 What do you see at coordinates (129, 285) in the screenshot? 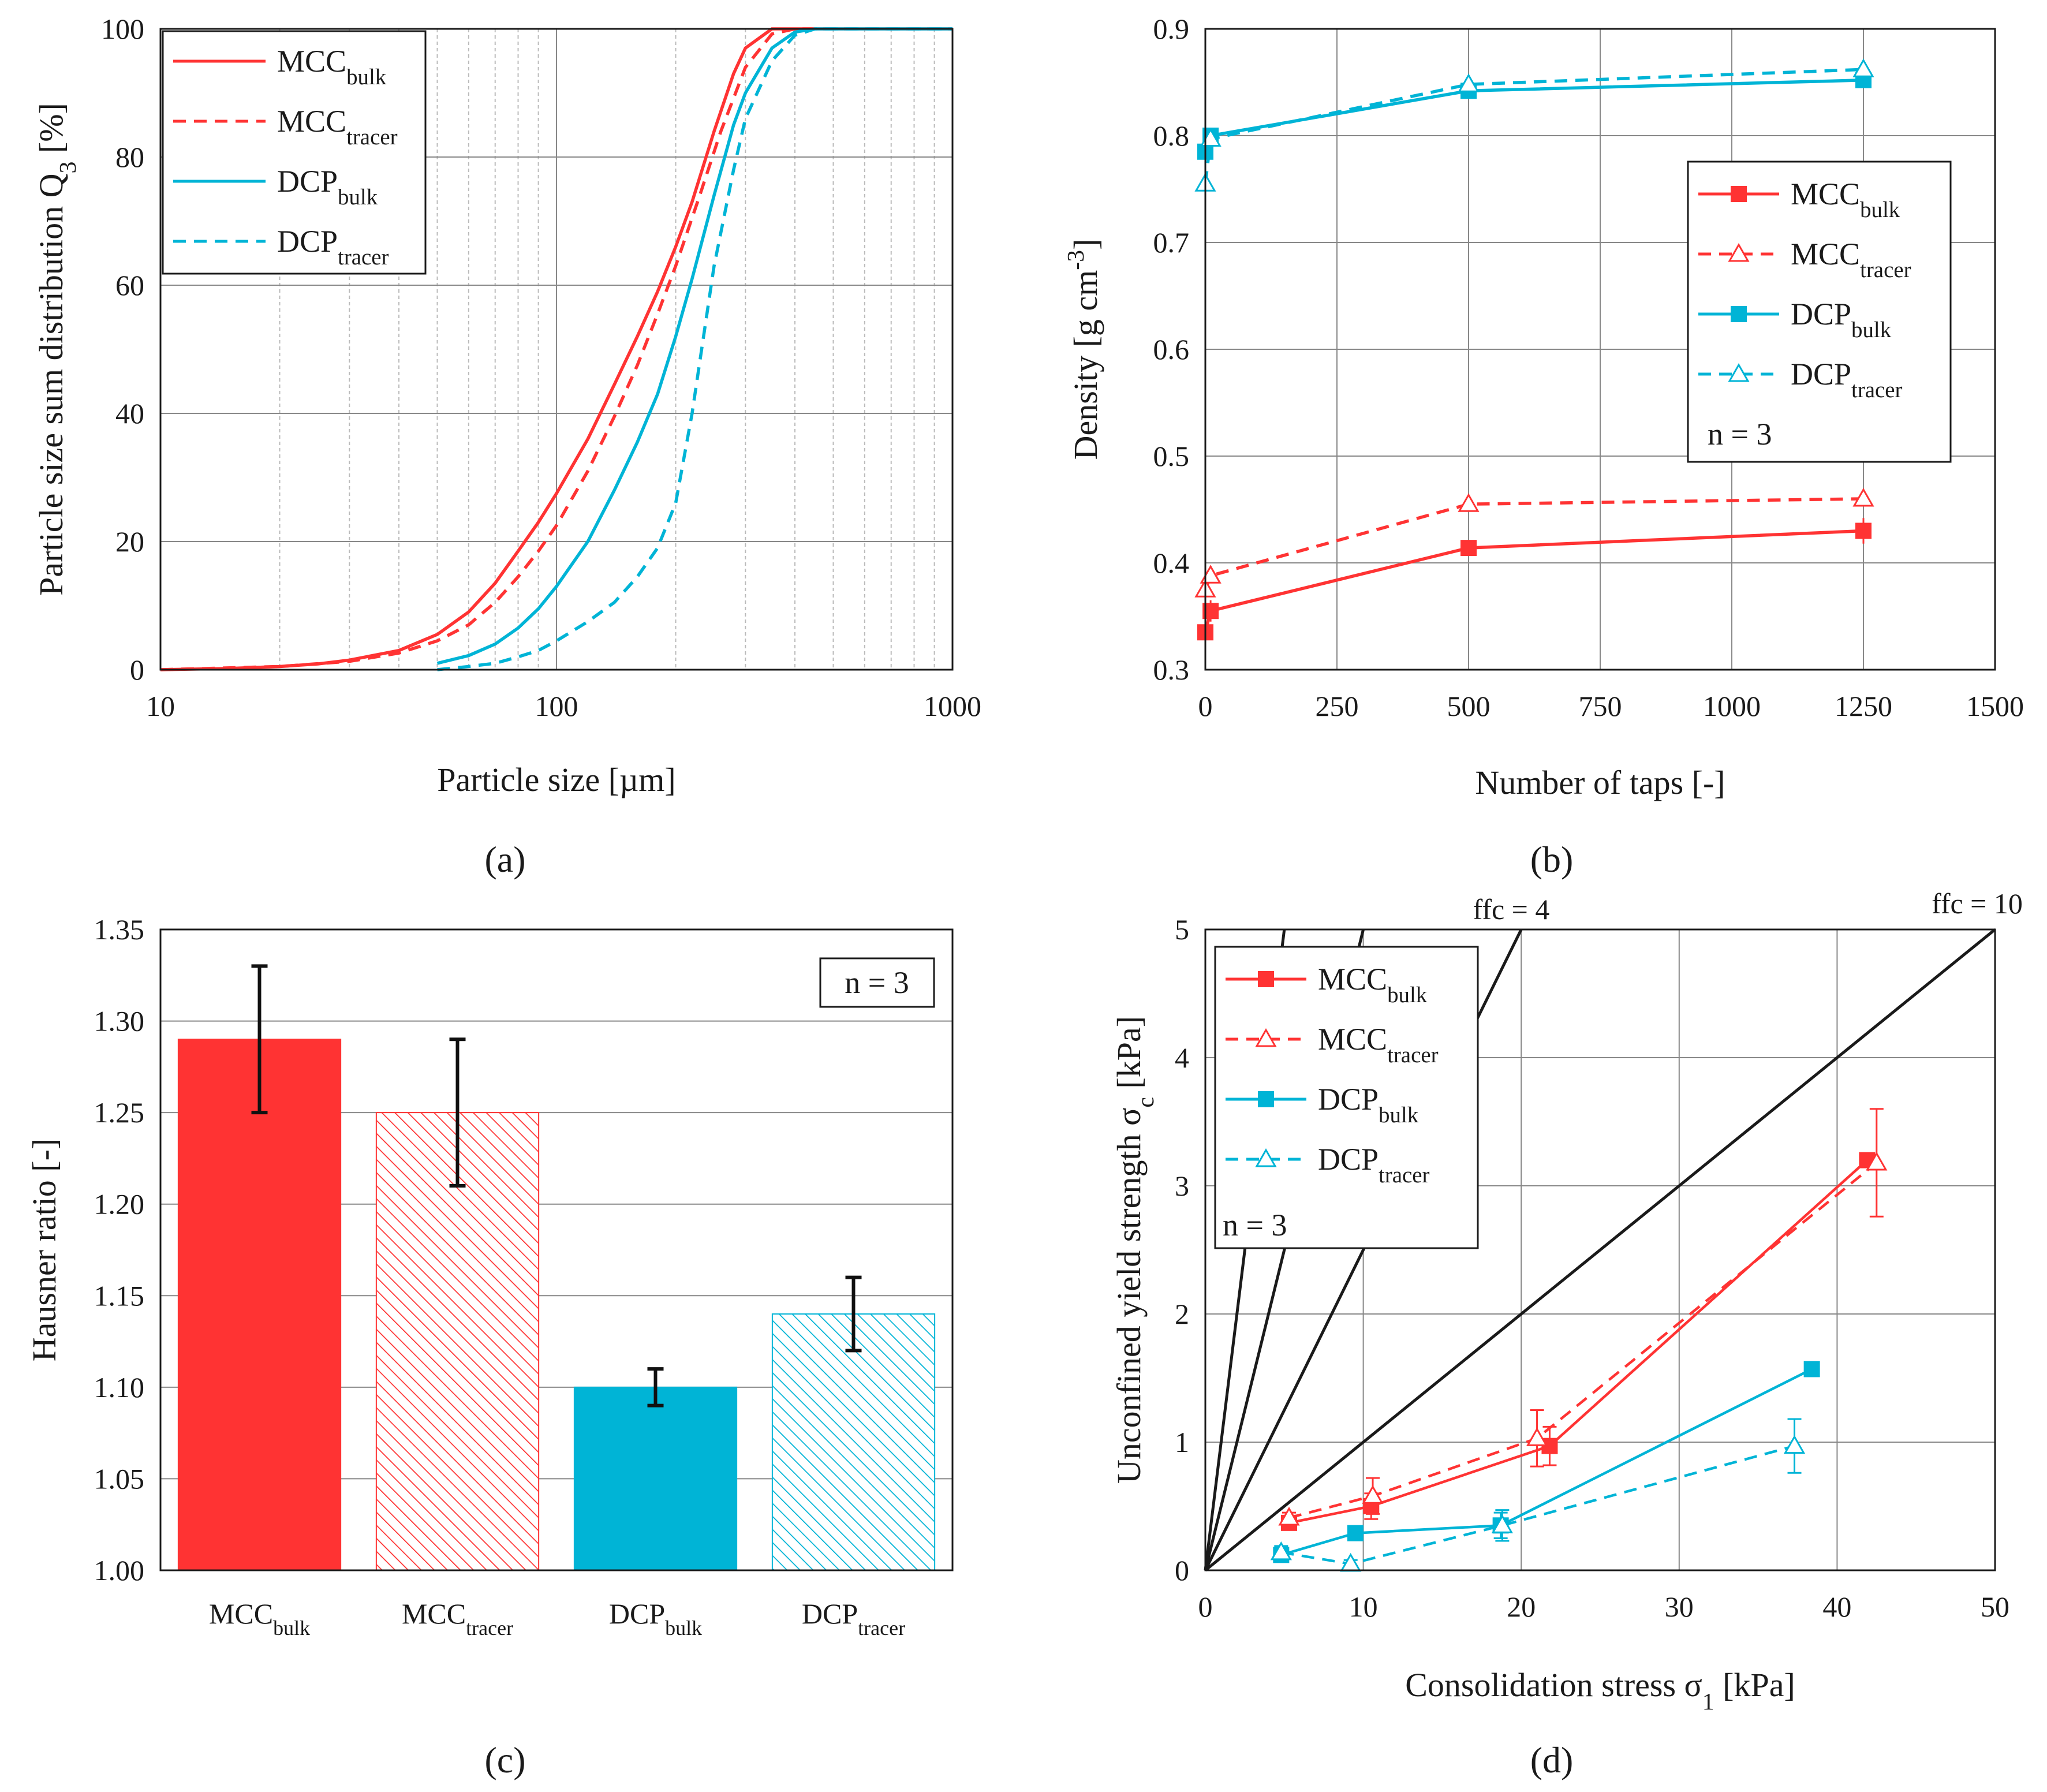
I see `a-ytick-label: 60` at bounding box center [129, 285].